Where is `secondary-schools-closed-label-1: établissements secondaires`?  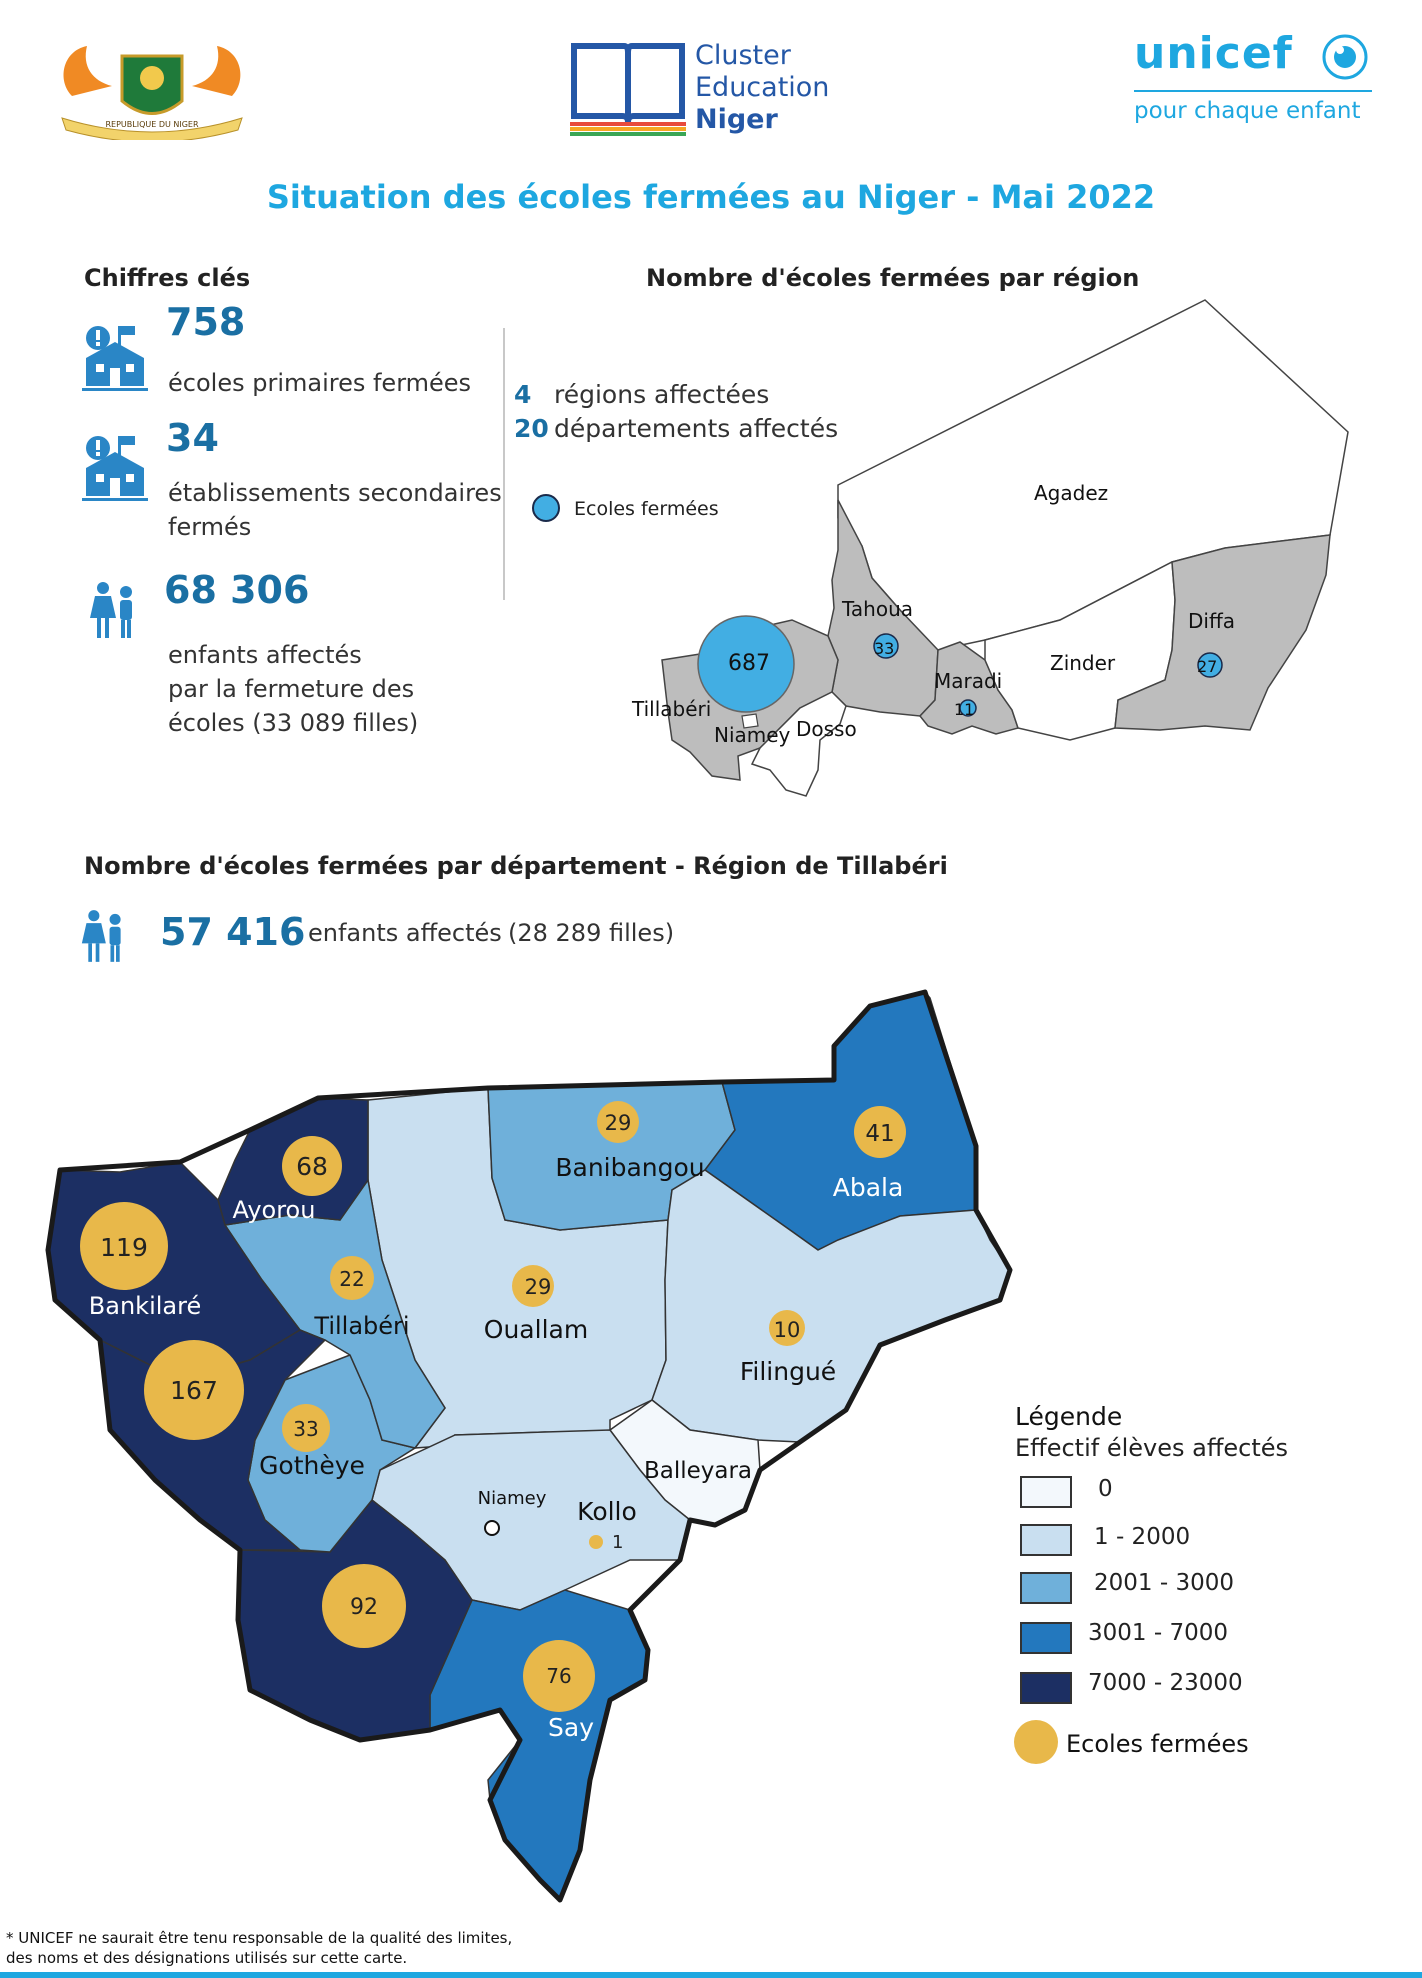 secondary-schools-closed-label-1: établissements secondaires is located at coordinates (335, 493).